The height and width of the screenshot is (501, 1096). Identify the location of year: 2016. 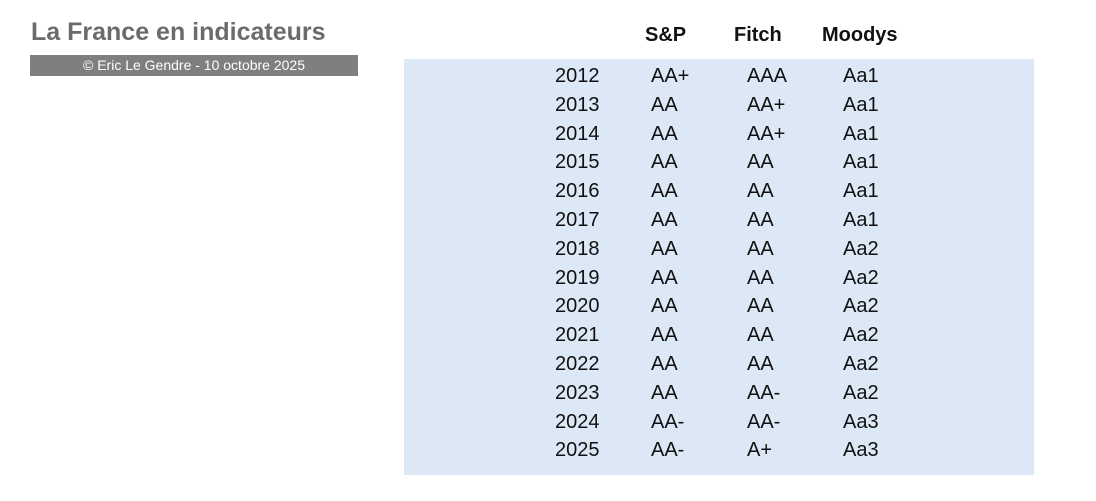
(577, 191).